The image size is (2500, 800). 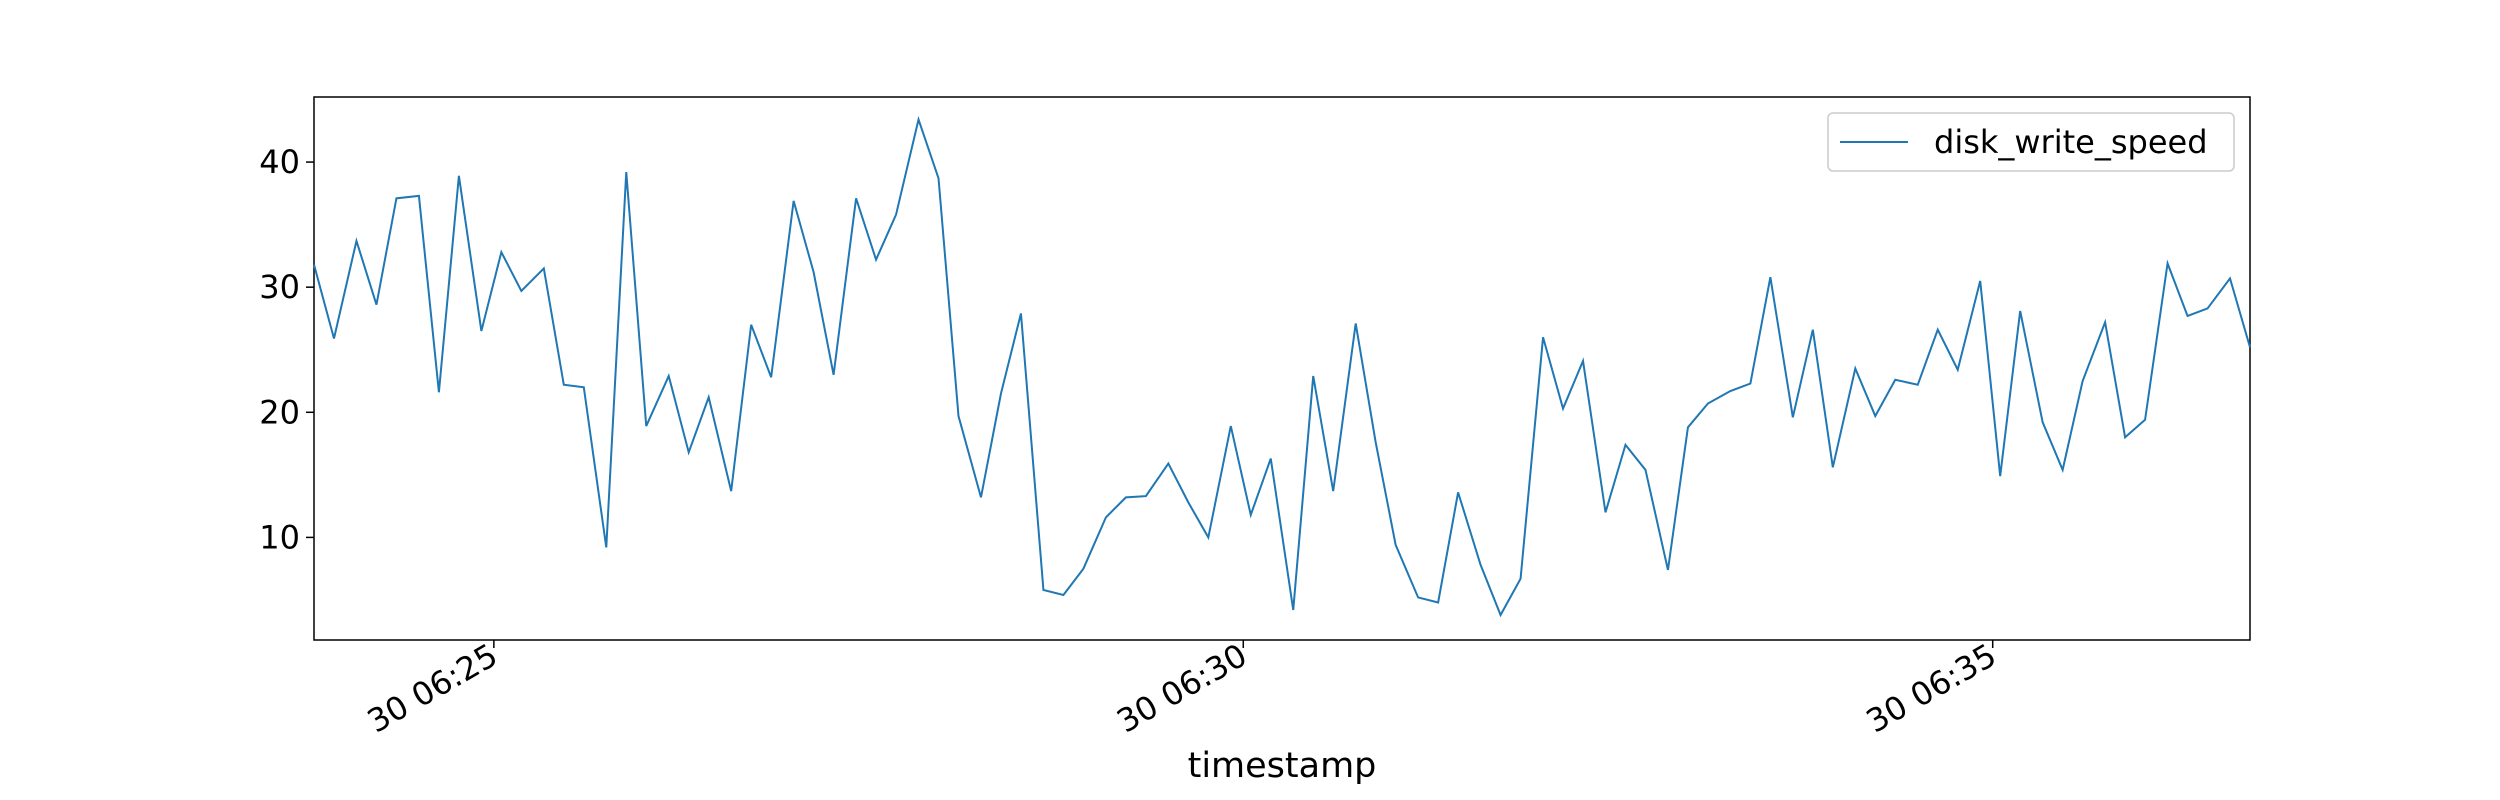 I want to click on y-tick-label: 40, so click(x=279, y=162).